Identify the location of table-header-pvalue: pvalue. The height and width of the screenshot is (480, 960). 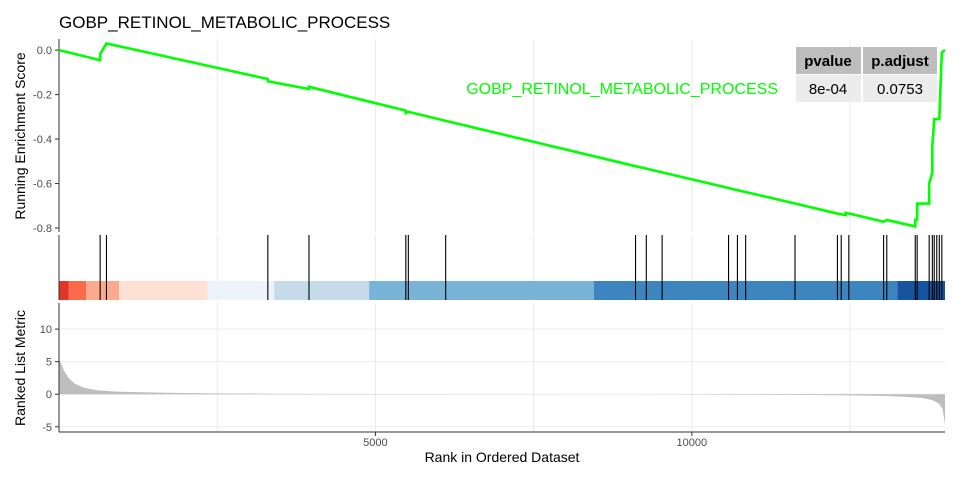
(828, 61).